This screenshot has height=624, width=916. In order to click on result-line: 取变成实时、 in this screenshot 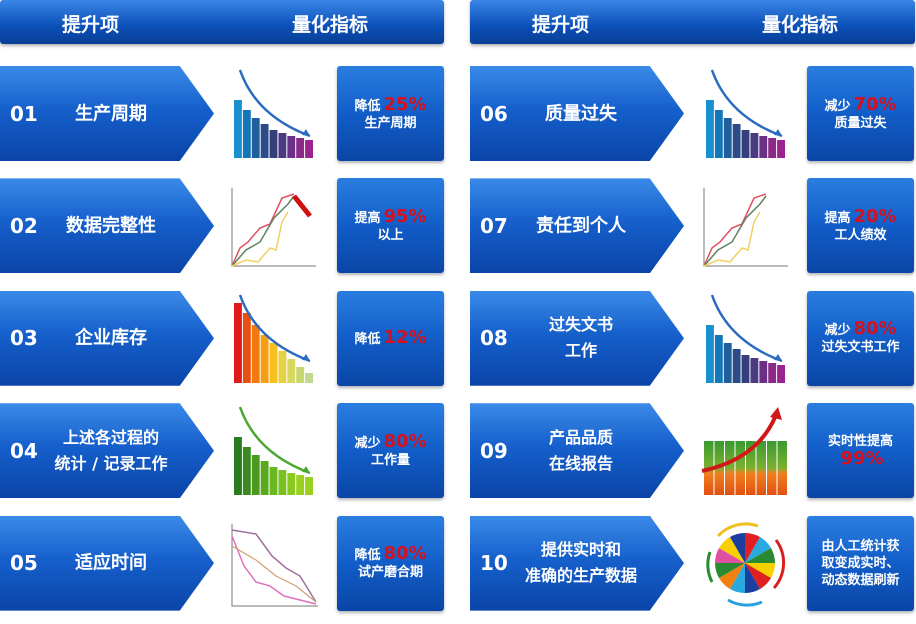, I will do `click(860, 563)`.